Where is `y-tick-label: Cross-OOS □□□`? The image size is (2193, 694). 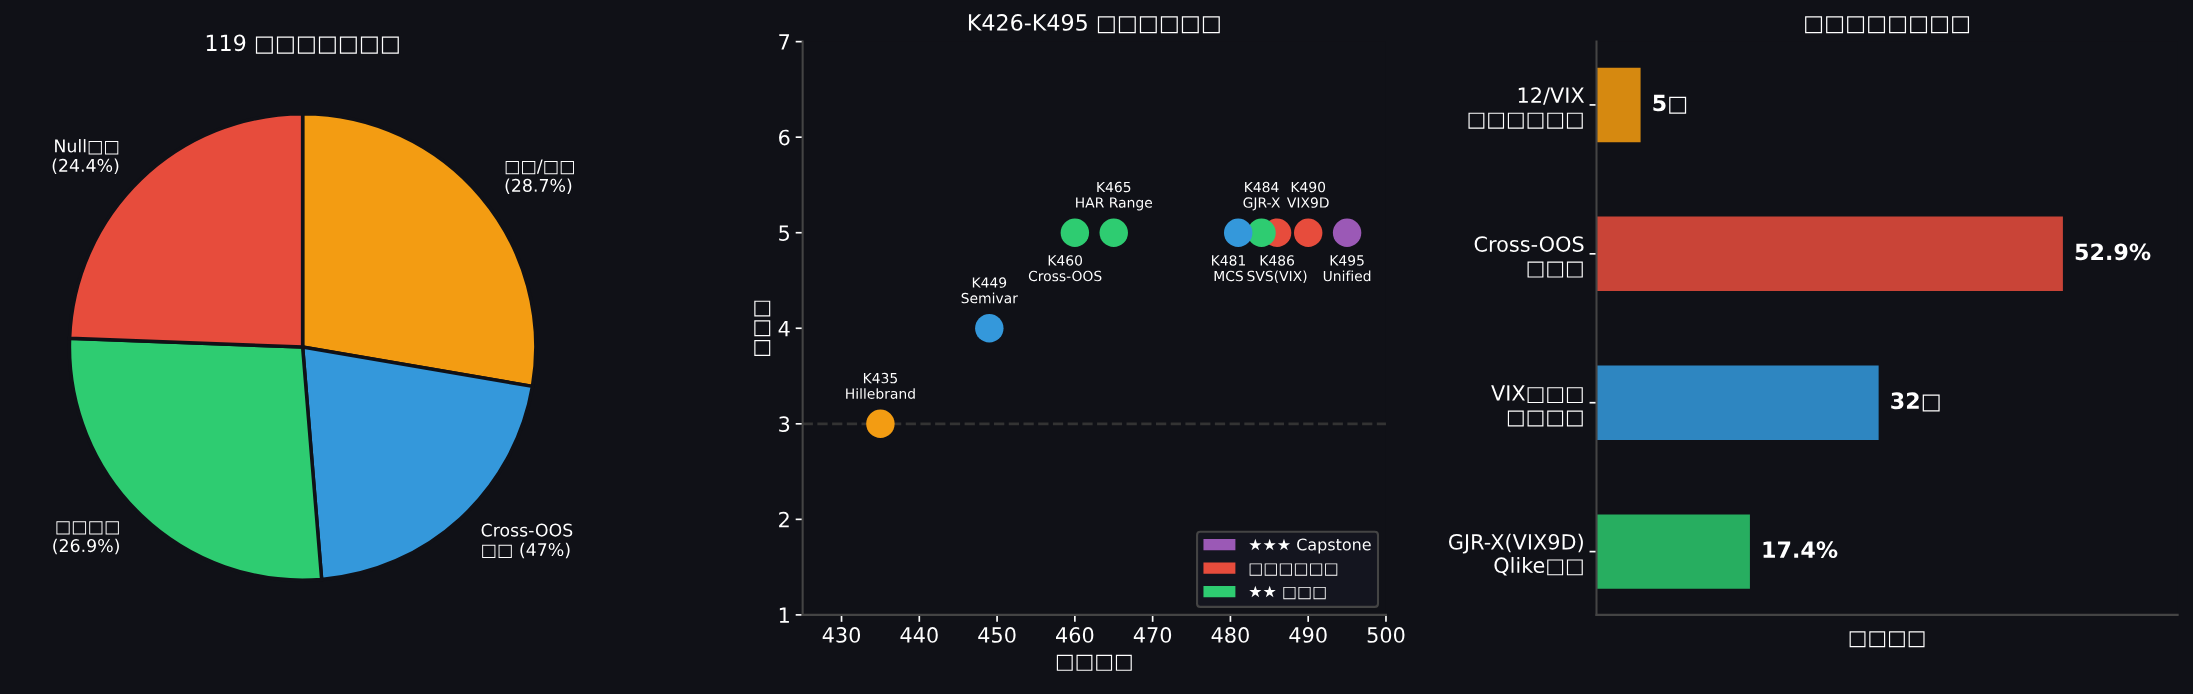 y-tick-label: Cross-OOS □□□ is located at coordinates (1529, 257).